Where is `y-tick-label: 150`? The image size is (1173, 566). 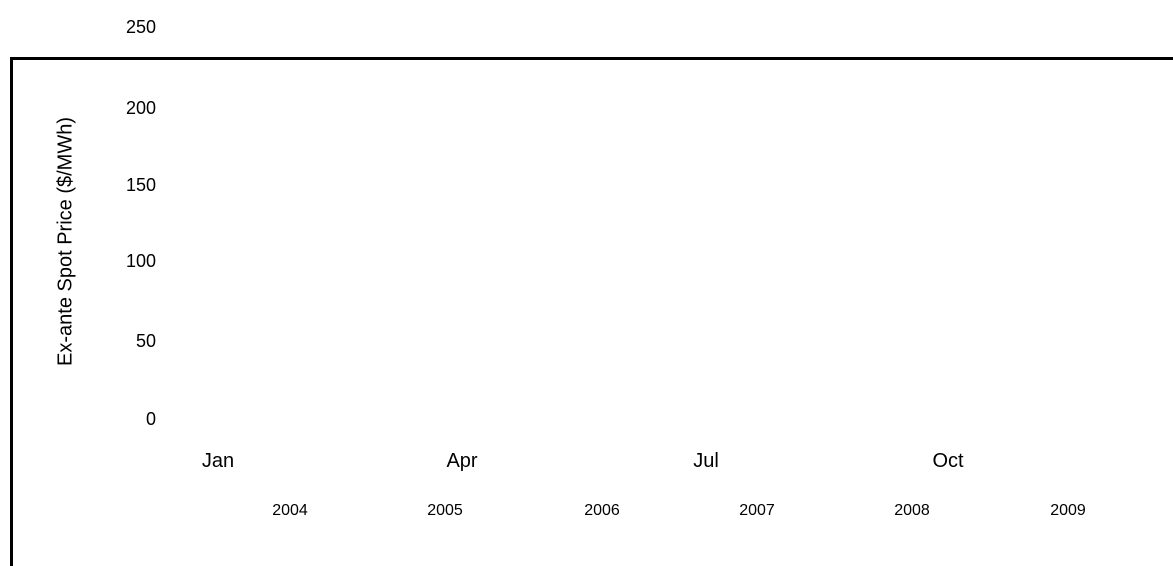 y-tick-label: 150 is located at coordinates (140, 185).